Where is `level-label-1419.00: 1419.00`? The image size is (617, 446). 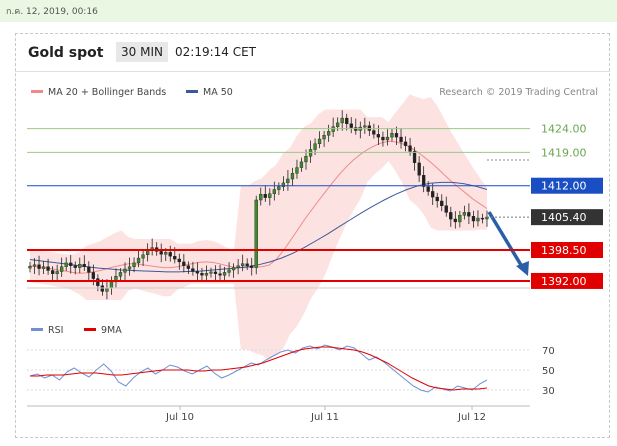
level-label-1419.00: 1419.00 is located at coordinates (564, 152).